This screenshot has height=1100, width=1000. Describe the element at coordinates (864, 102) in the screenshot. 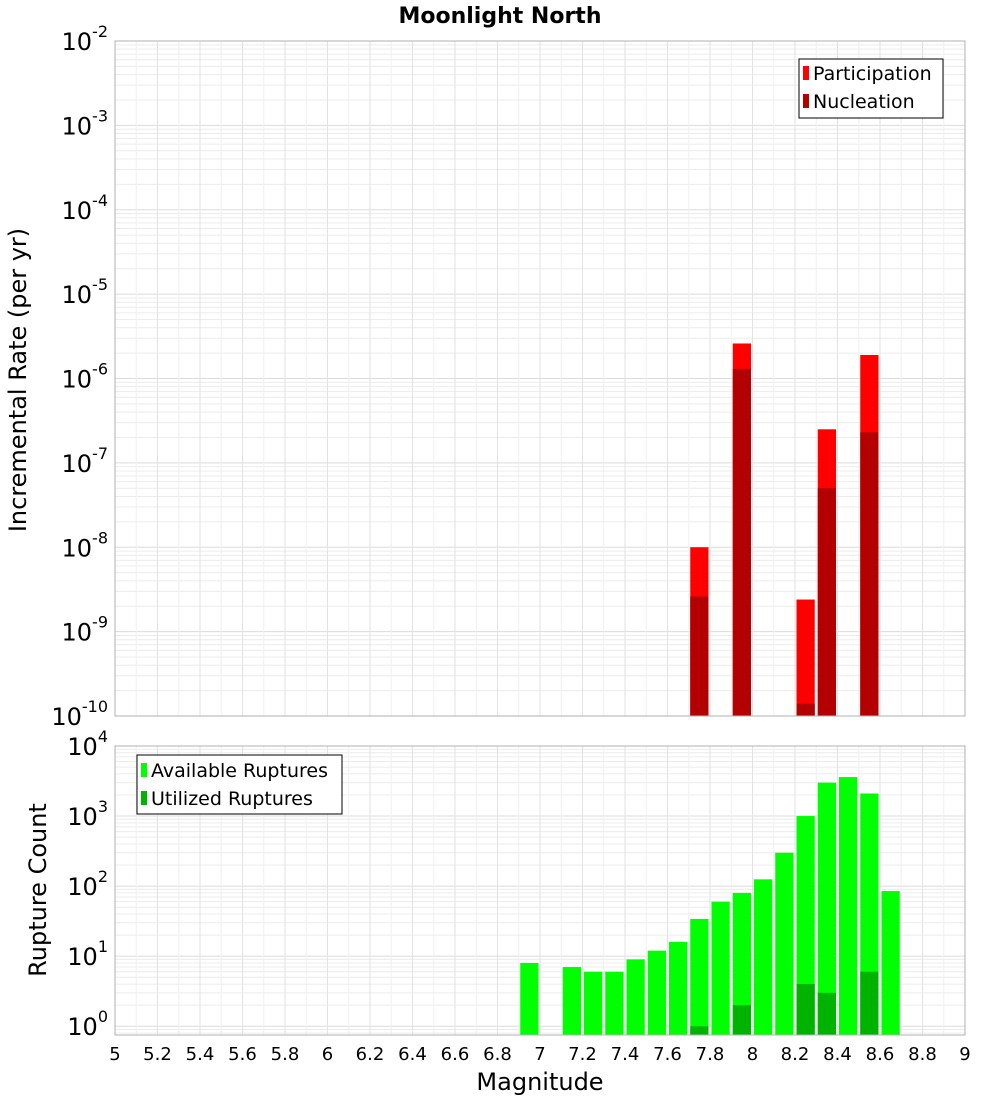

I see `legend-label-nucleation: Nucleation` at that location.